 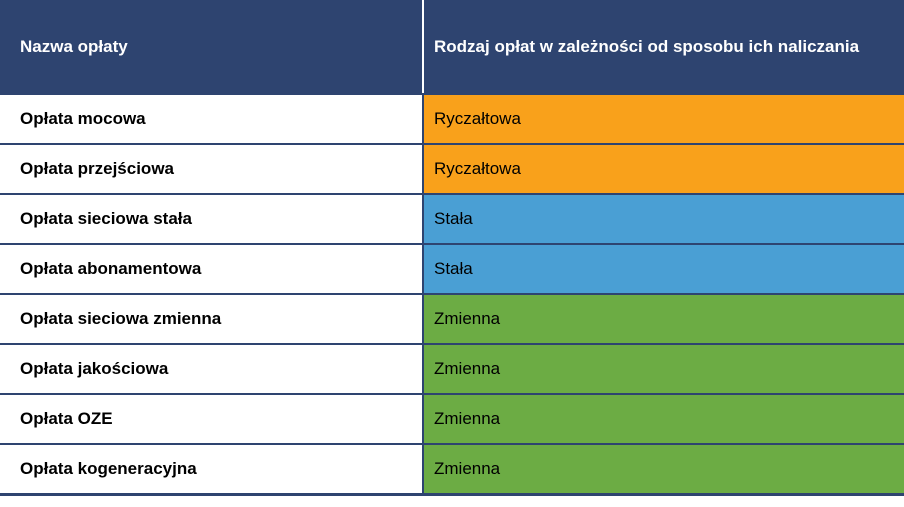 I want to click on fee-name-cell: Opłata OZE, so click(x=212, y=419).